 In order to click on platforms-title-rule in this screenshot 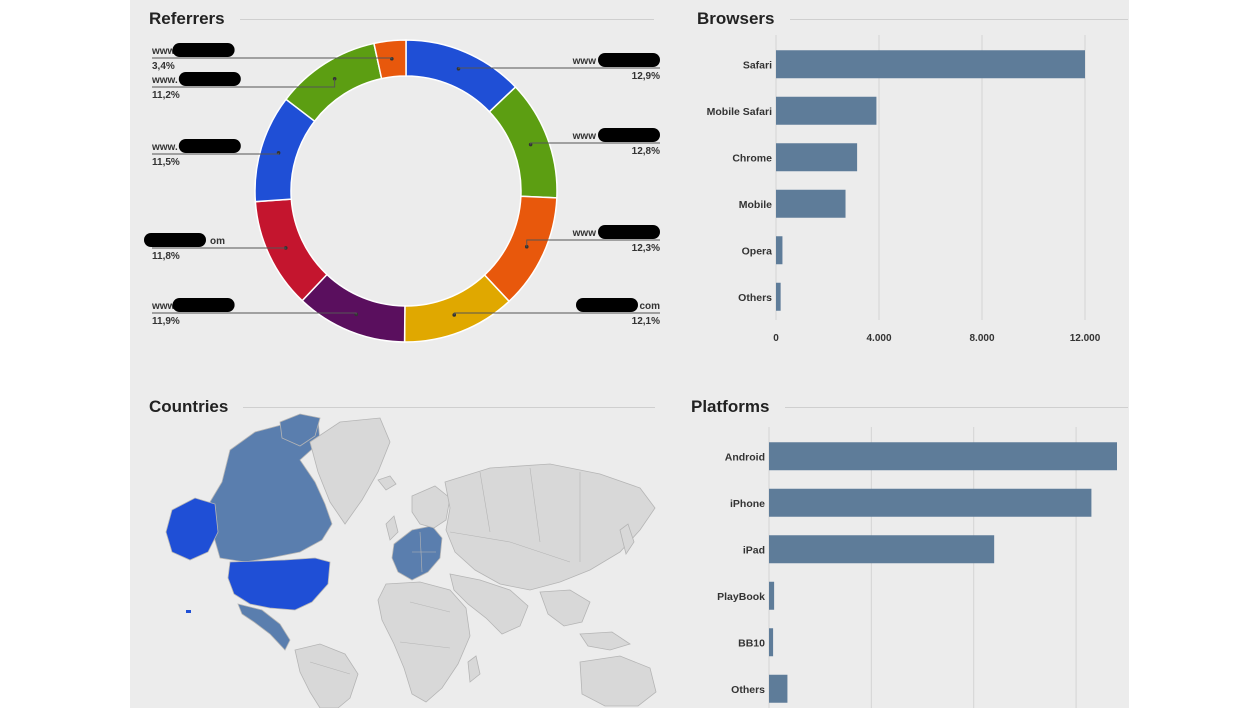, I will do `click(956, 407)`.